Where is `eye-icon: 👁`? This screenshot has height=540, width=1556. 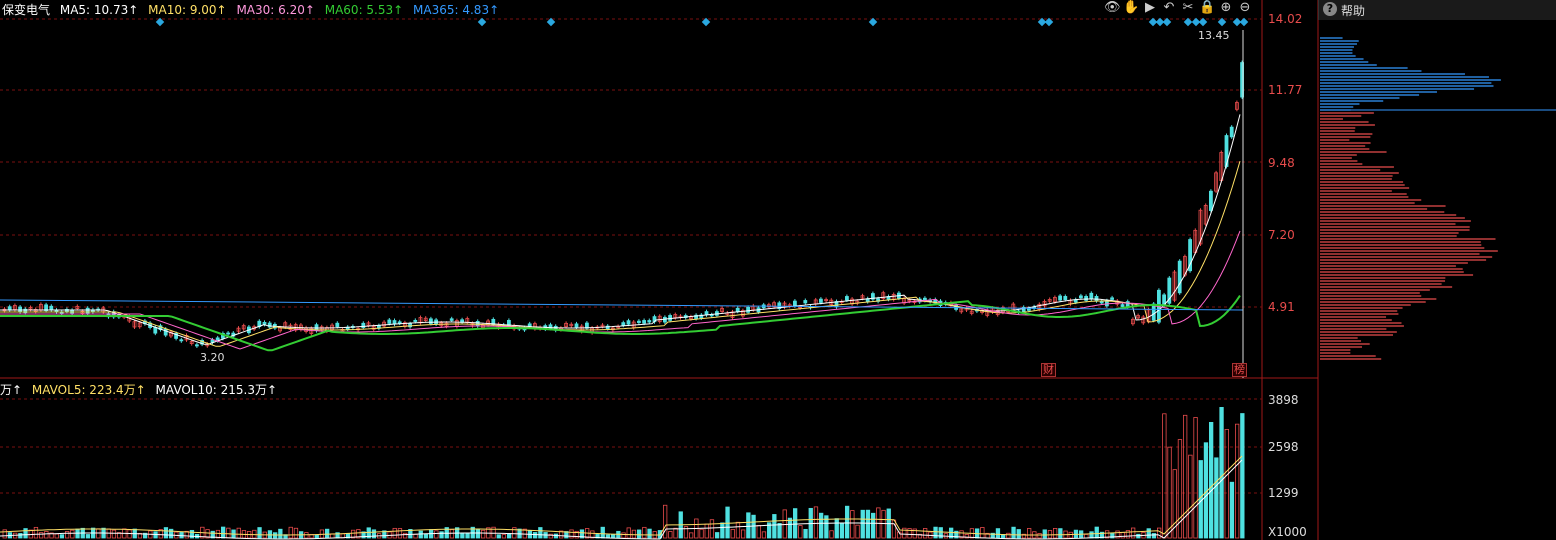
eye-icon: 👁 is located at coordinates (1112, 7).